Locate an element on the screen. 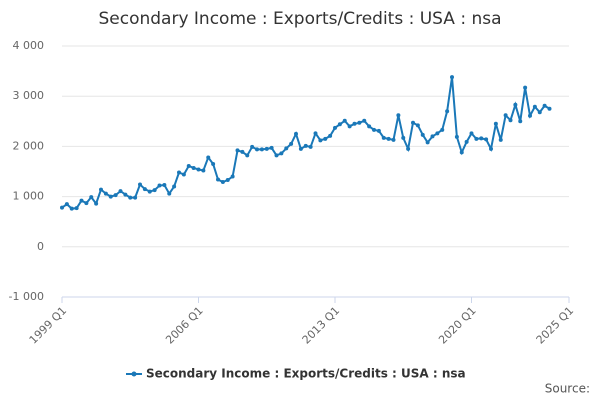  x-tick-label: 2025 Q1 is located at coordinates (555, 325).